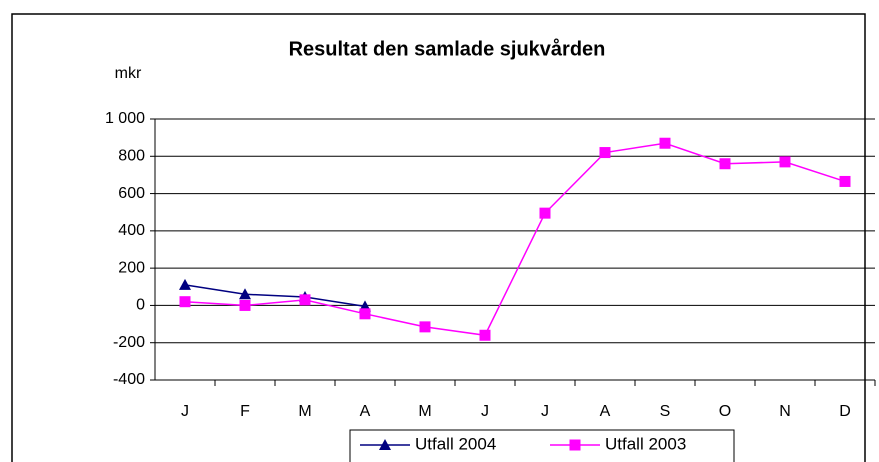 This screenshot has width=879, height=462. I want to click on chart-title: Resultat den samlade sjukvården, so click(447, 48).